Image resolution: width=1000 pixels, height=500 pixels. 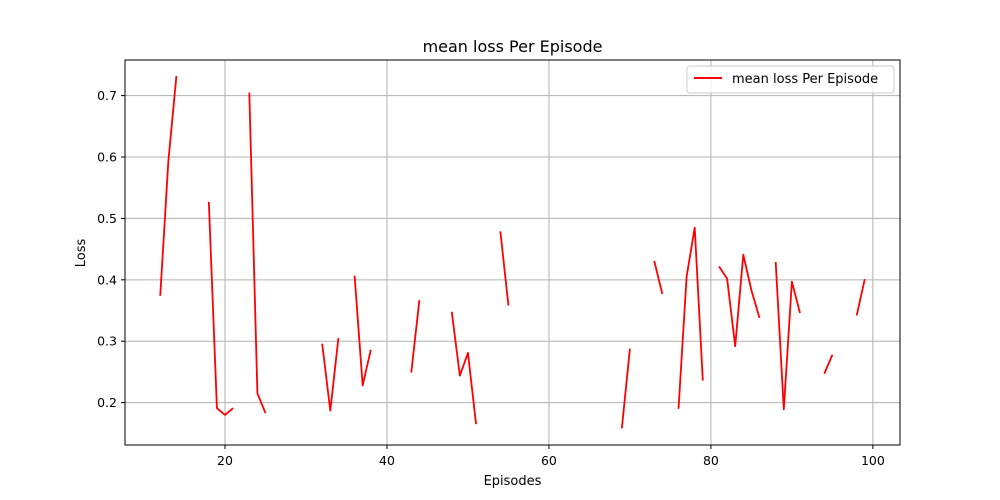 I want to click on y-axis-ticks: 0.2 0.3 0.4 0.5 0.6 0.7, so click(x=111, y=249).